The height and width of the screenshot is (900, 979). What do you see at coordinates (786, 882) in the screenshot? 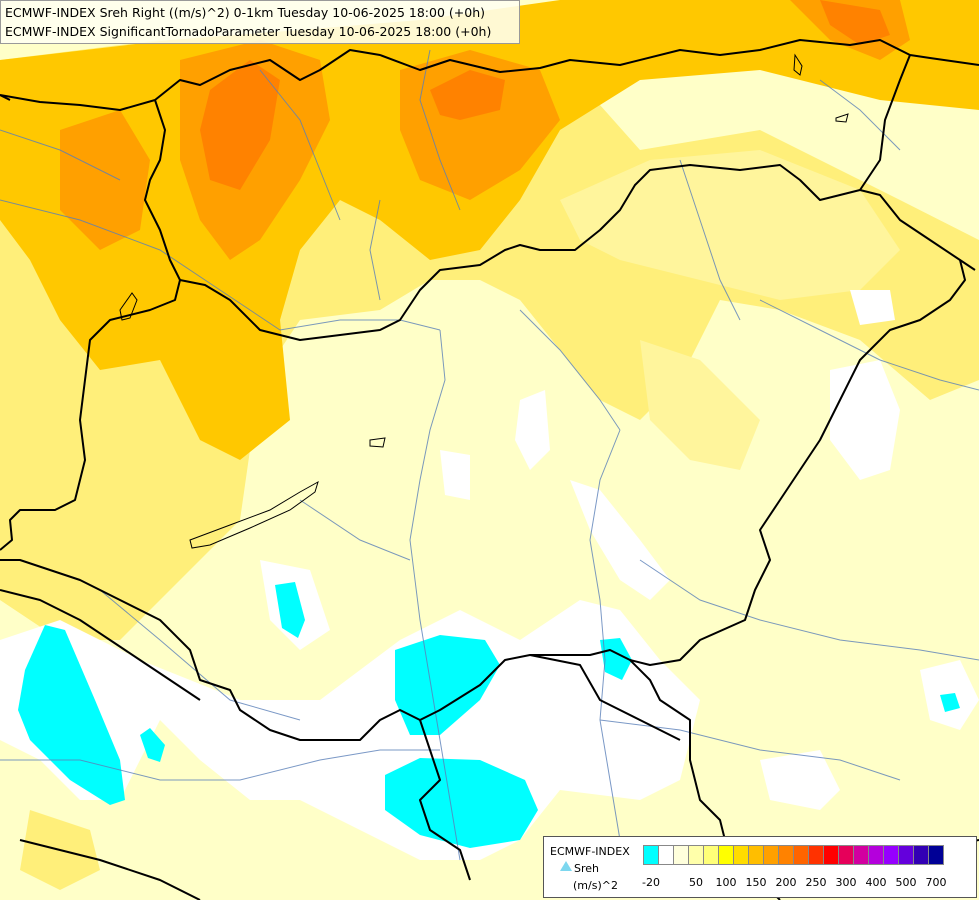
I see `legend-tick-label: 200` at bounding box center [786, 882].